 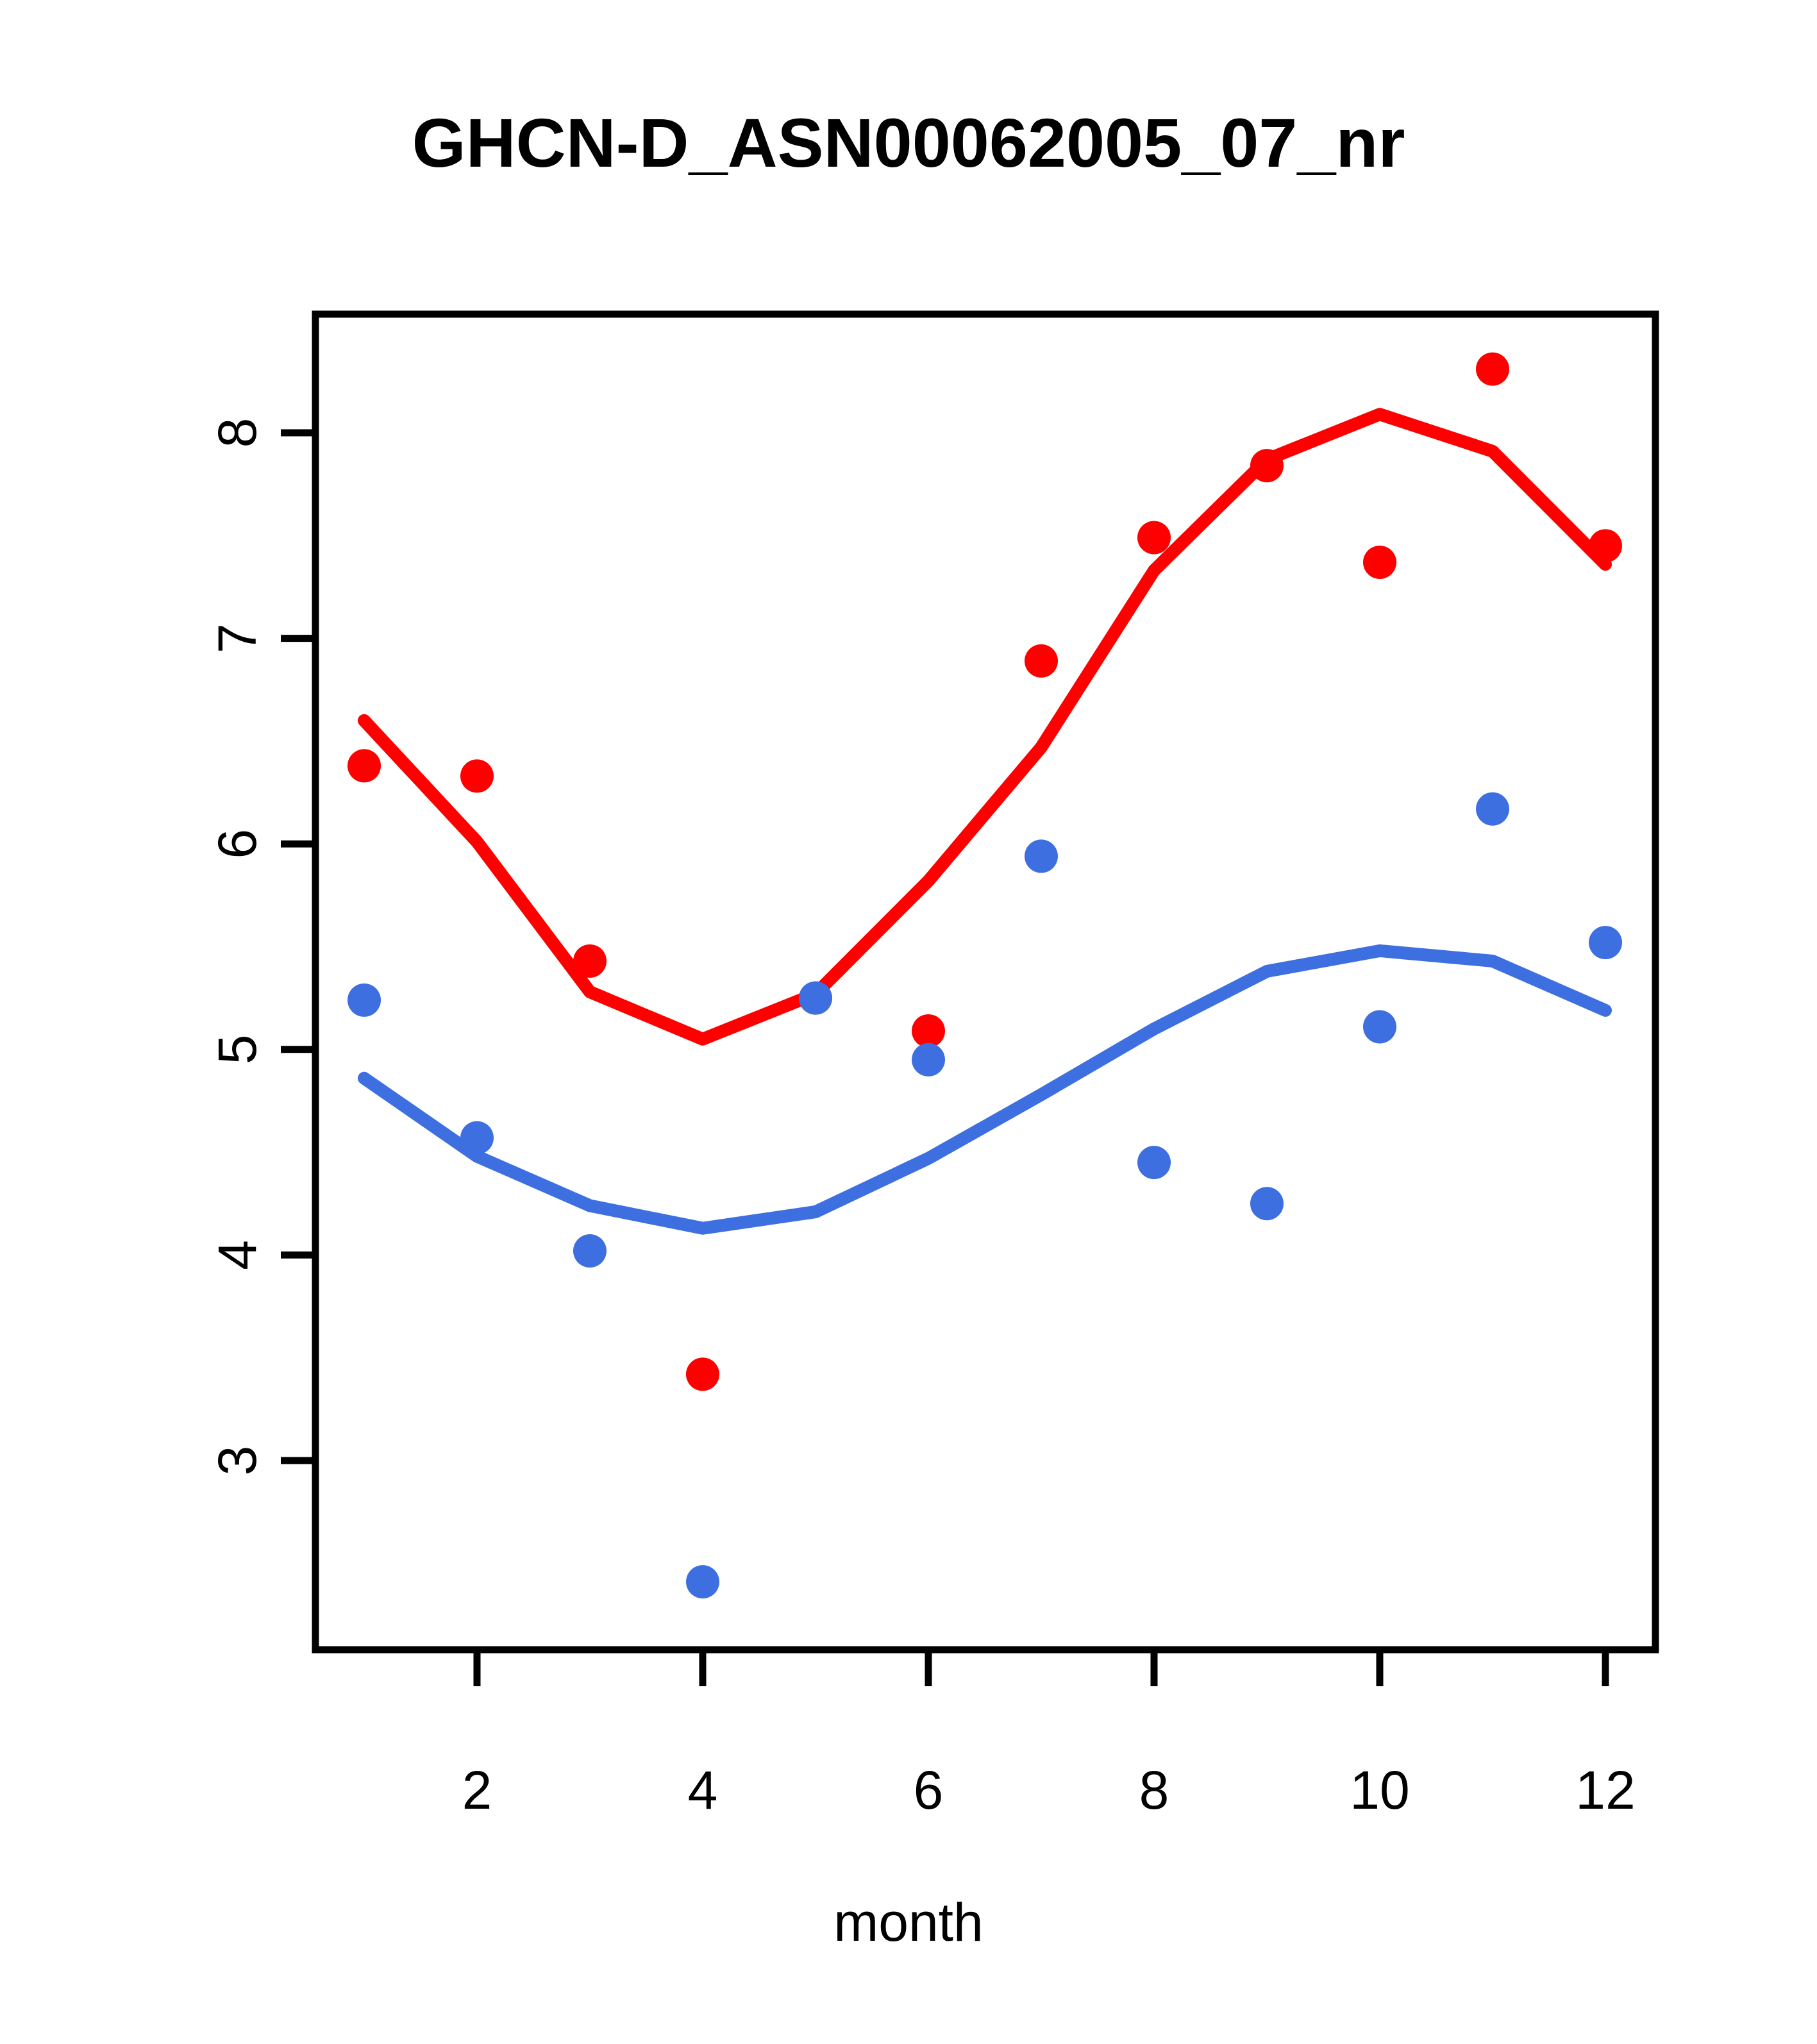 What do you see at coordinates (1041, 1668) in the screenshot?
I see `x-axis-ticks` at bounding box center [1041, 1668].